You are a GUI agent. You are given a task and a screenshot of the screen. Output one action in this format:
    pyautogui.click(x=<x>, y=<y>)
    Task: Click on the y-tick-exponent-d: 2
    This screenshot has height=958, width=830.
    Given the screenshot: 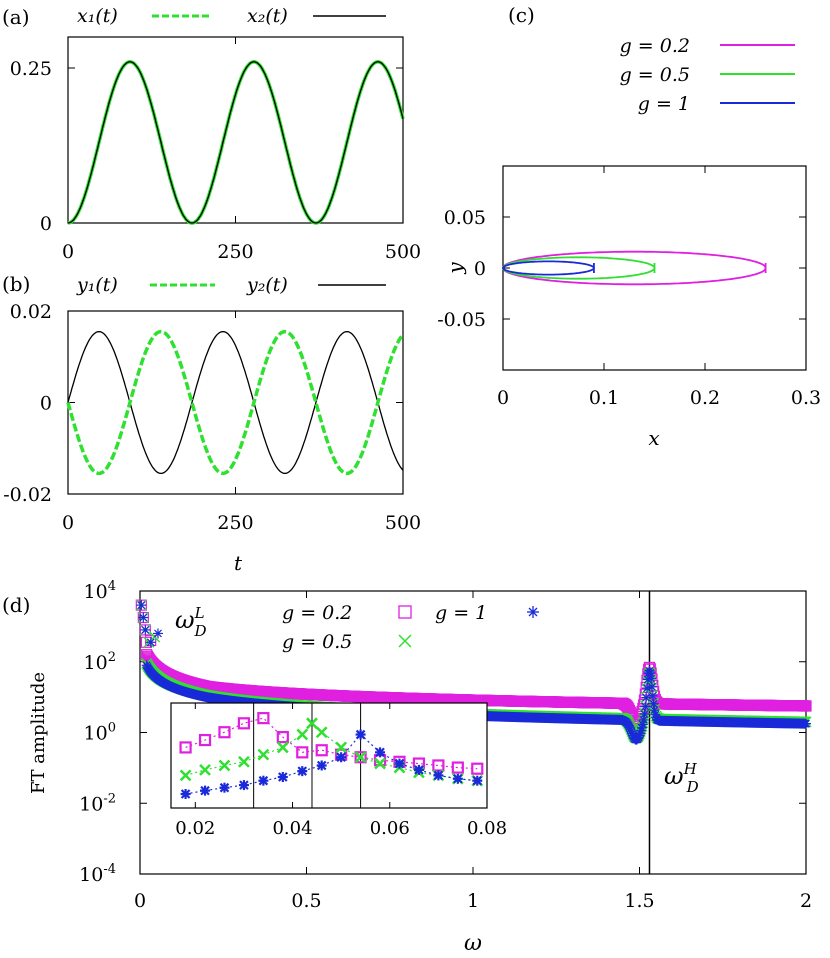 What is the action you would take?
    pyautogui.click(x=112, y=657)
    